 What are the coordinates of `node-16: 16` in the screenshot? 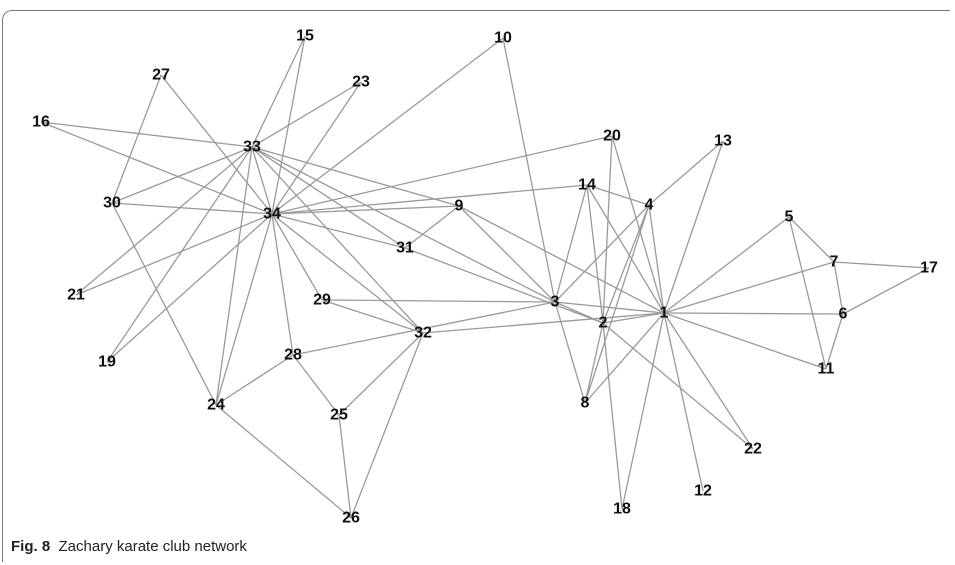 It's located at (41, 122).